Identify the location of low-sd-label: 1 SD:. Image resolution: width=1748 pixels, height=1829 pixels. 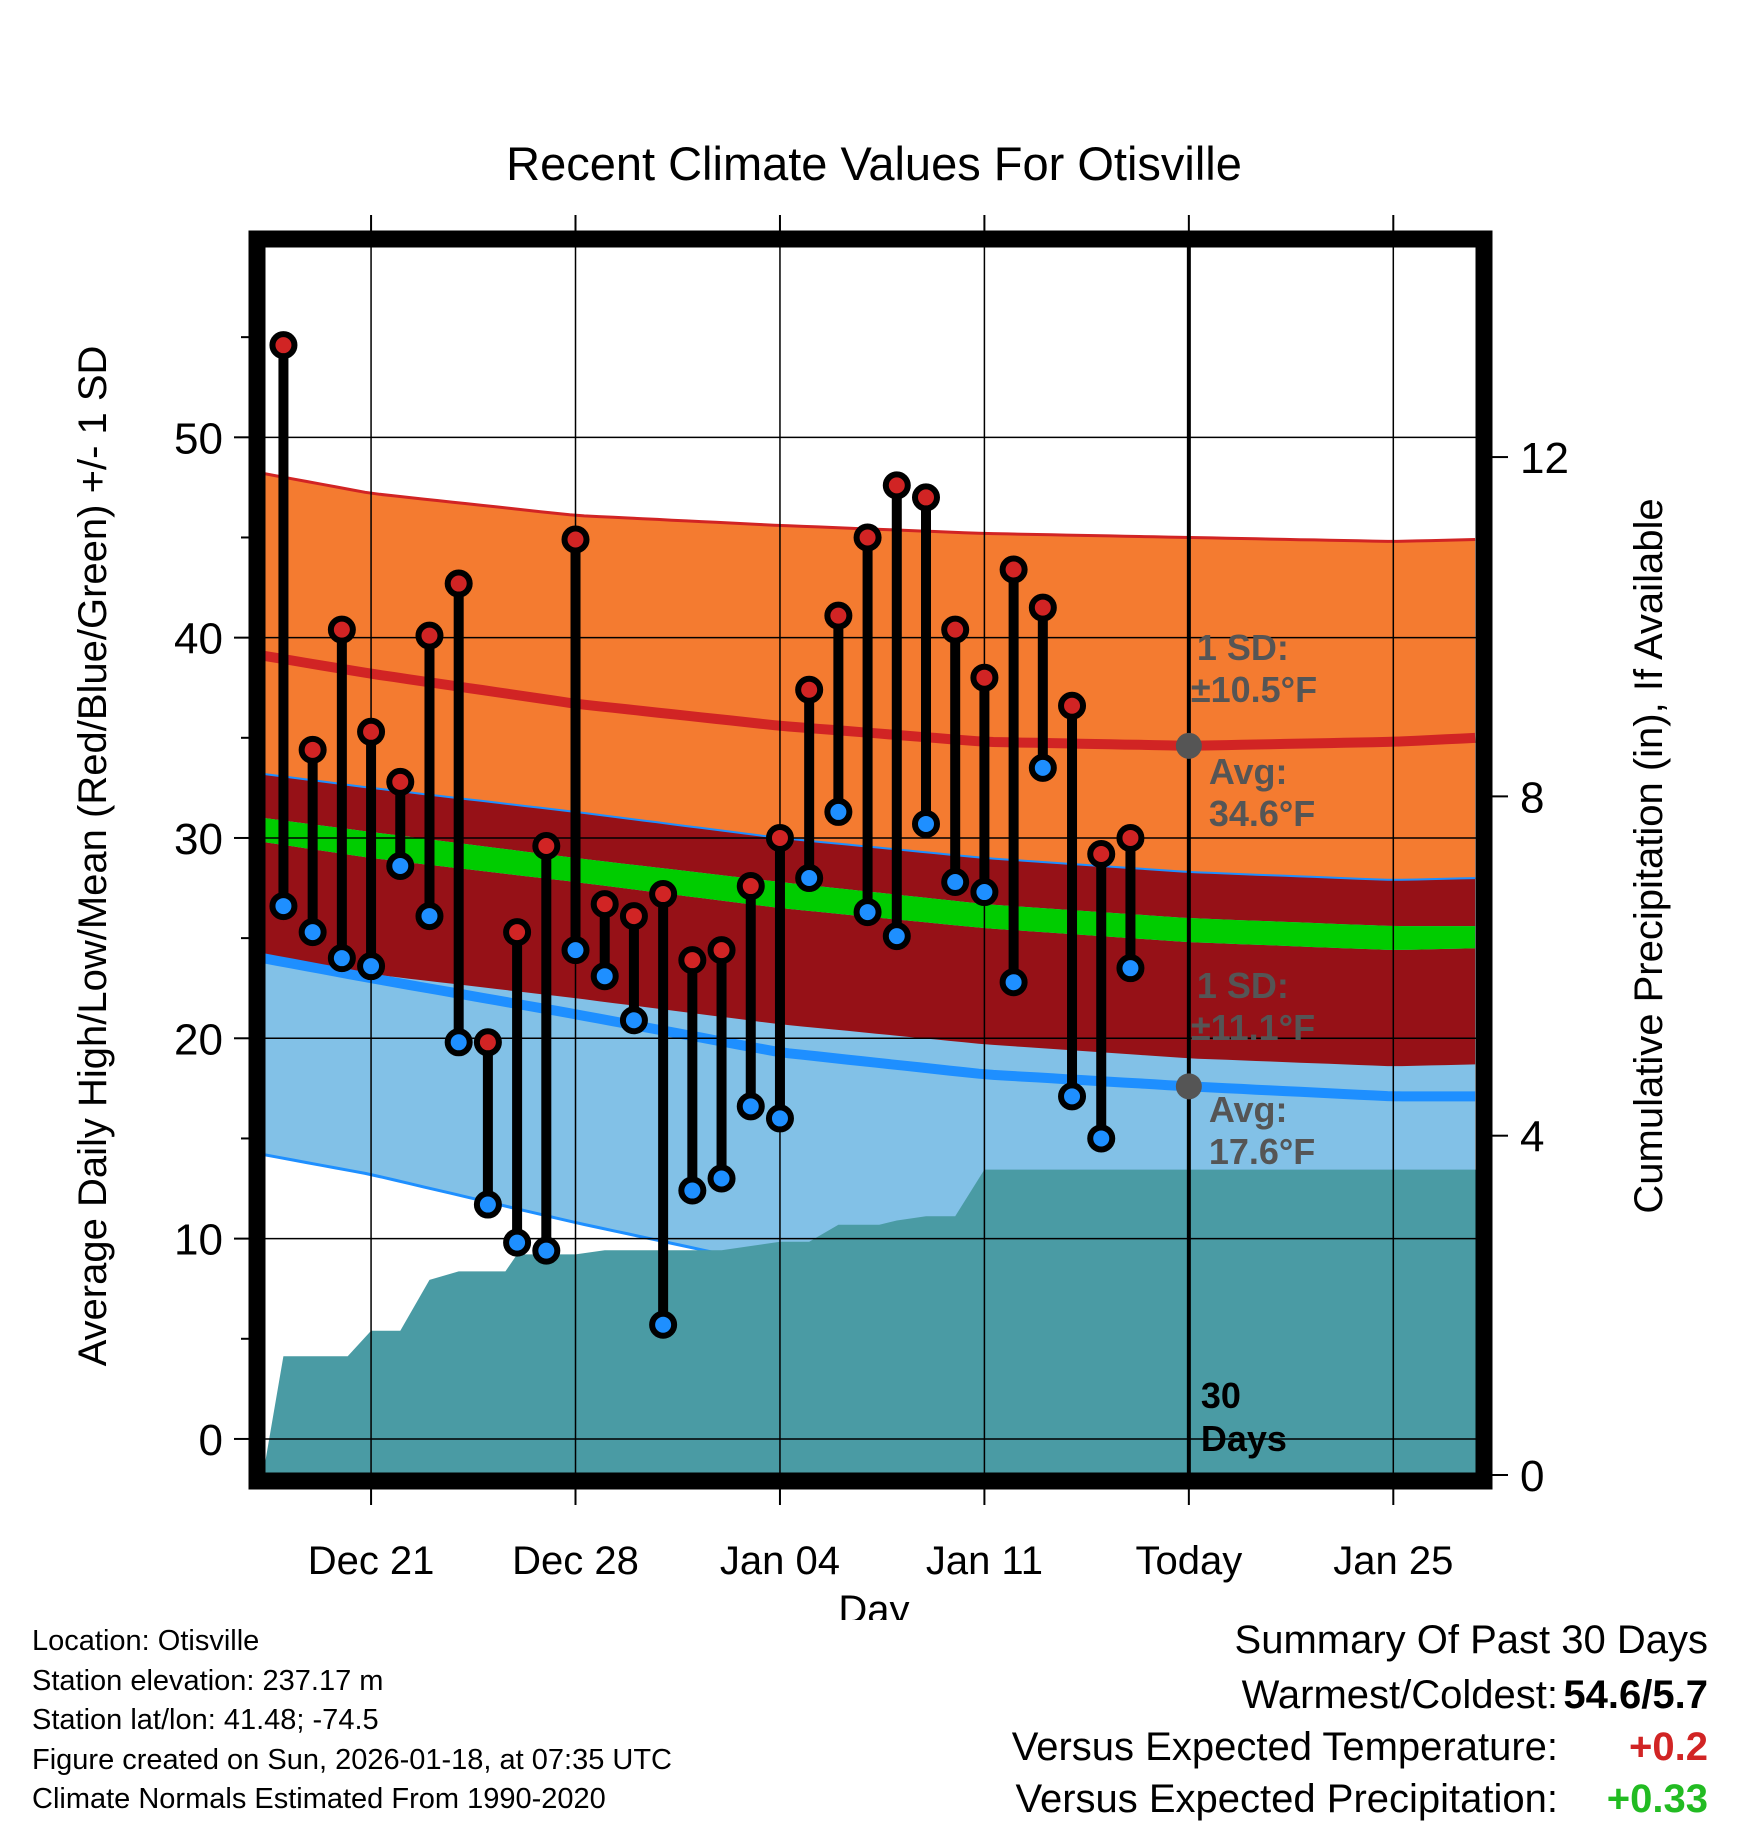
(1243, 985).